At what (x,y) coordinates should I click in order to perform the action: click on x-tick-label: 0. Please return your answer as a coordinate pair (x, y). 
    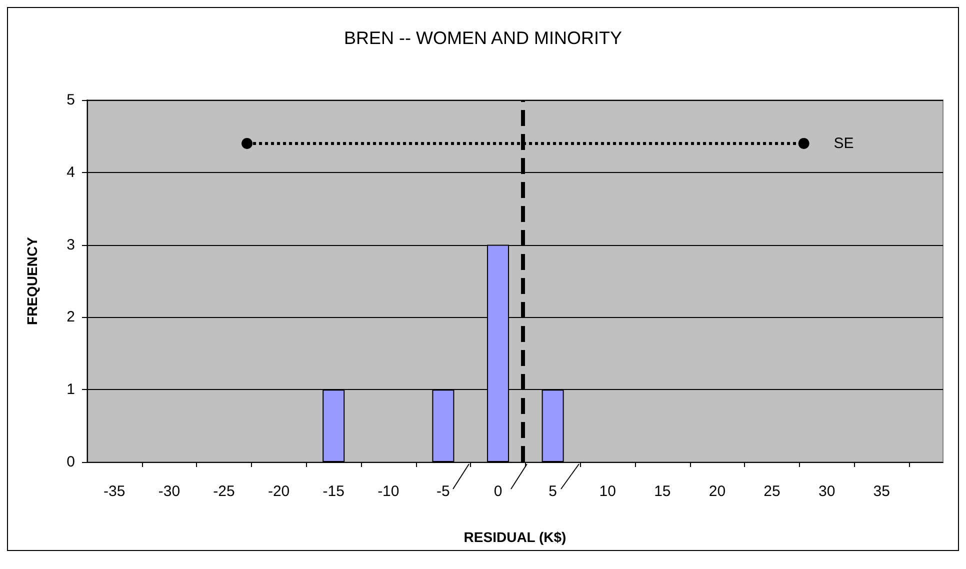
    Looking at the image, I should click on (498, 491).